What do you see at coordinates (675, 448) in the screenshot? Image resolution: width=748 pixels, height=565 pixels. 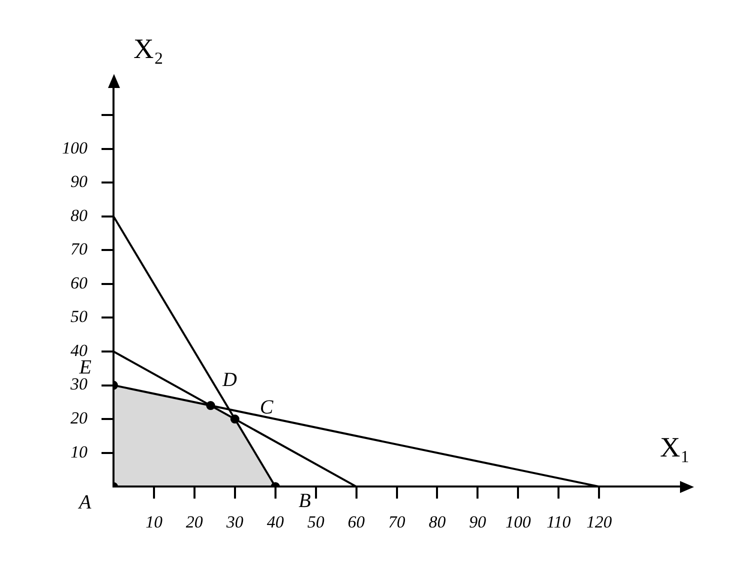 I see `x-axis-title: X₁` at bounding box center [675, 448].